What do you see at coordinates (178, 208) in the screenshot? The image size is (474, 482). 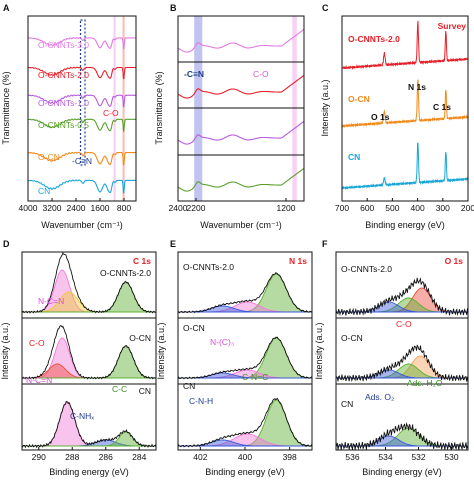 I see `panel-b-xtick-label: 2400` at bounding box center [178, 208].